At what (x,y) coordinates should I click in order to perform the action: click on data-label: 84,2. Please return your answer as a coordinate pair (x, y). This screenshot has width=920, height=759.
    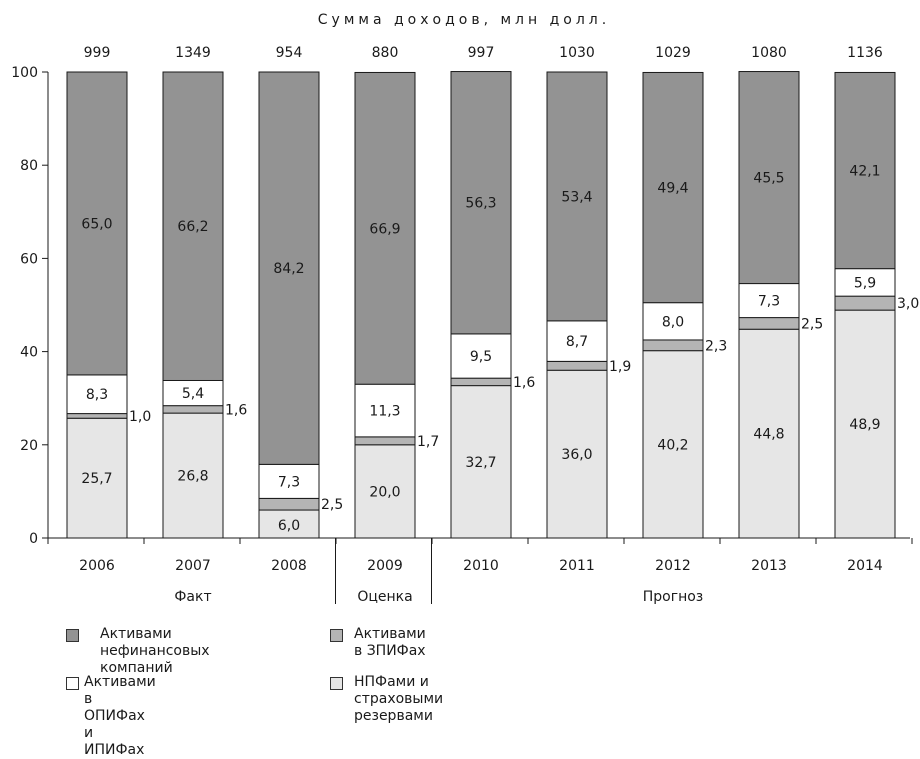
    Looking at the image, I should click on (288, 269).